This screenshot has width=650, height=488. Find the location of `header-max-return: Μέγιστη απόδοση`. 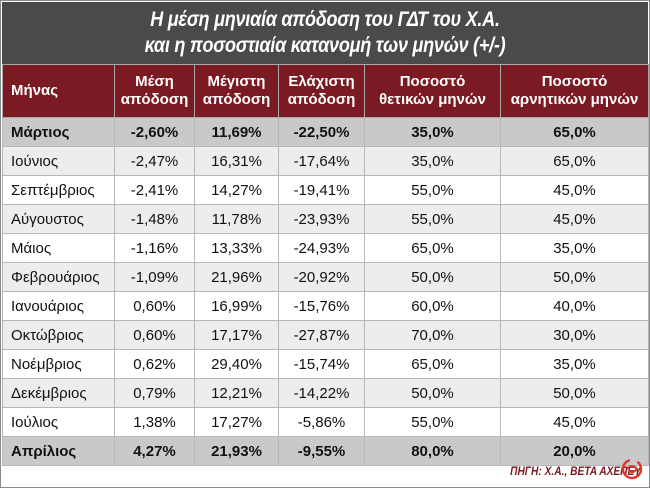

header-max-return: Μέγιστη απόδοση is located at coordinates (236, 91).